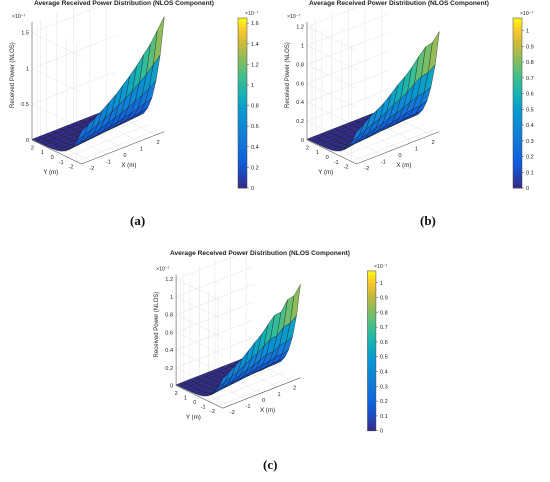 Image resolution: width=550 pixels, height=482 pixels. Describe the element at coordinates (428, 220) in the screenshot. I see `panel-caption-b: (b)` at that location.